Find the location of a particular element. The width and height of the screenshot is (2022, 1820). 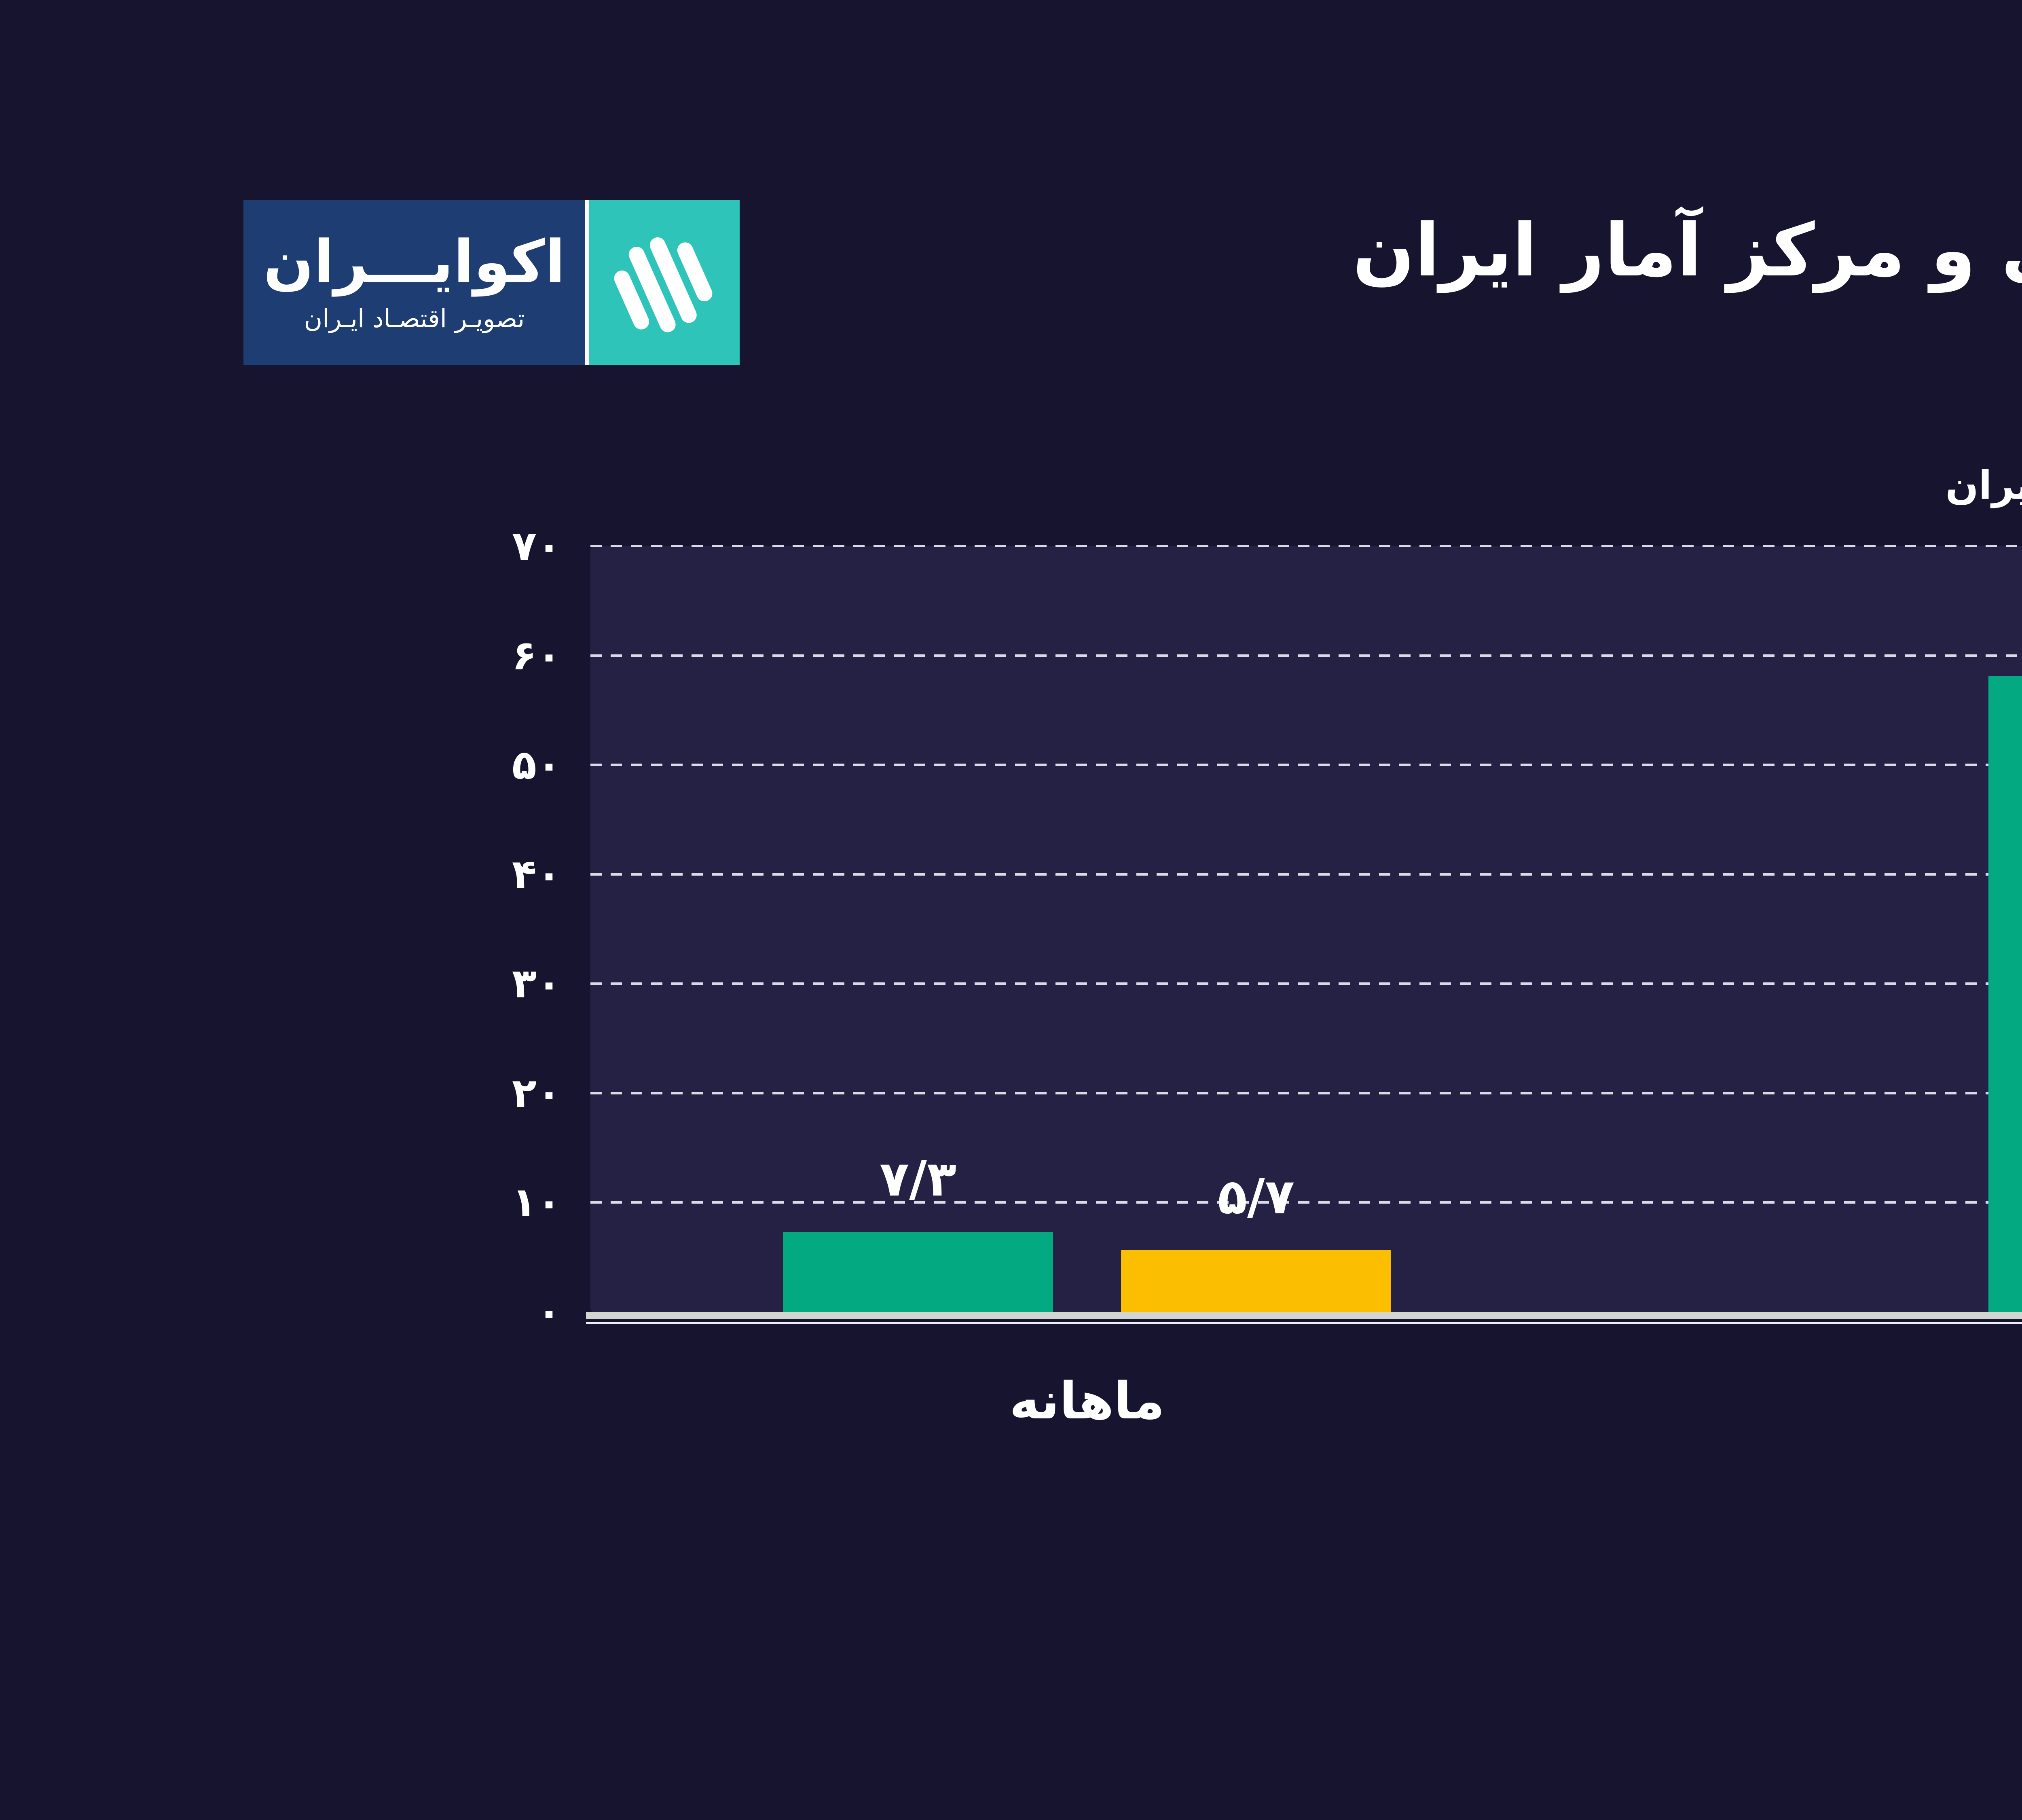

x-axis-line is located at coordinates (1304, 1315).